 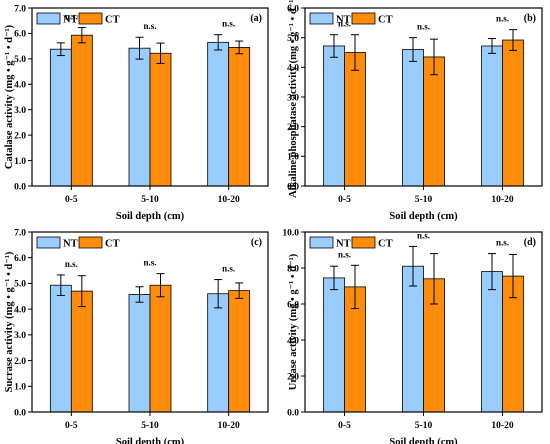 I want to click on y-axis-title: Urease activity (mg • g⁻¹ • d⁻¹), so click(x=293, y=321).